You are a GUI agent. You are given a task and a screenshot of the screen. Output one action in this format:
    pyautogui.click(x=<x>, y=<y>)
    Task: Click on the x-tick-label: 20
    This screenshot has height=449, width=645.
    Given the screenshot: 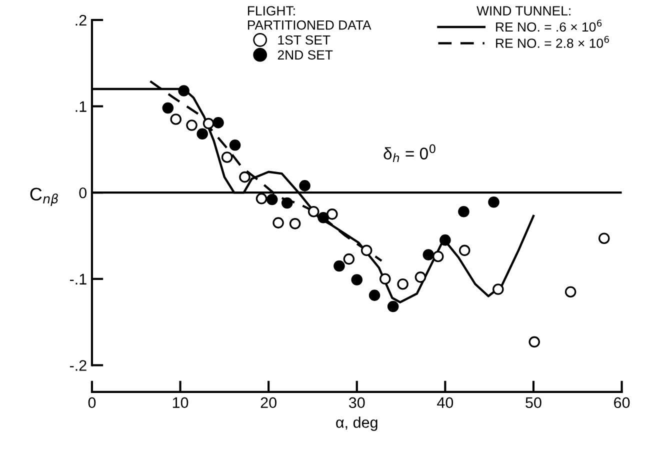 What is the action you would take?
    pyautogui.click(x=268, y=402)
    